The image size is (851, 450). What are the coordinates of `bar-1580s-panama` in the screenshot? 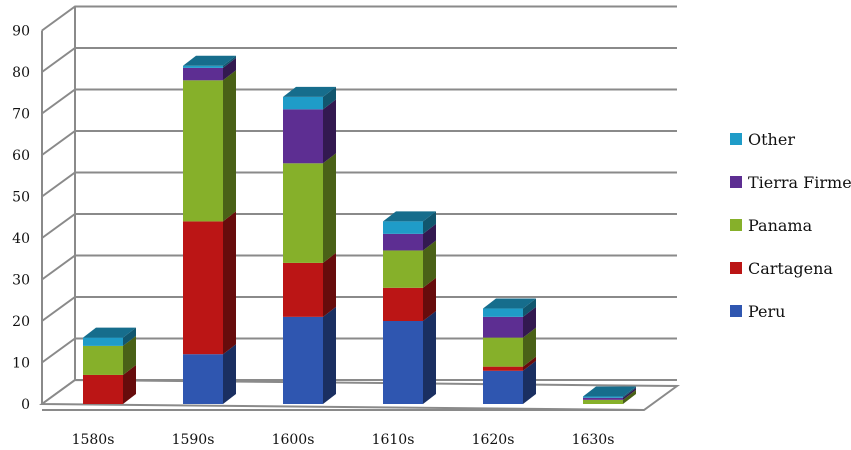 It's located at (109, 355).